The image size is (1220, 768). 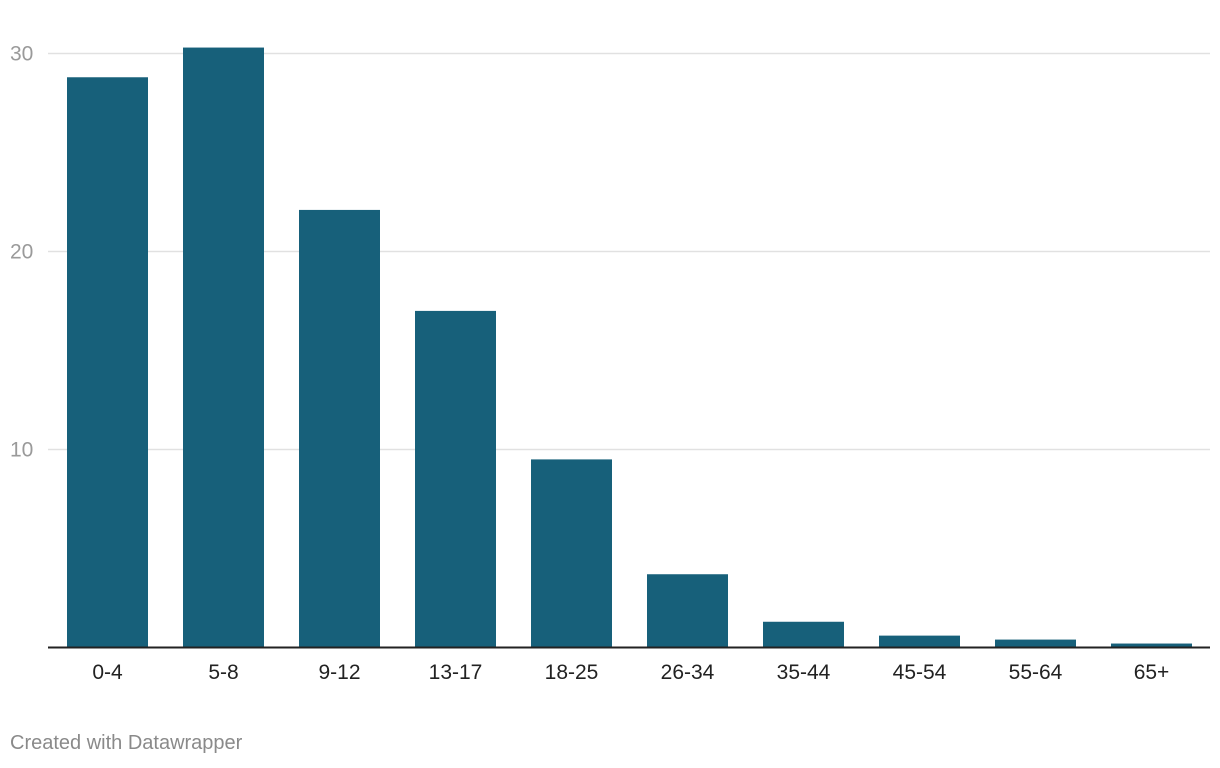 I want to click on y-axis-ticks: 10 20 30, so click(x=21, y=252).